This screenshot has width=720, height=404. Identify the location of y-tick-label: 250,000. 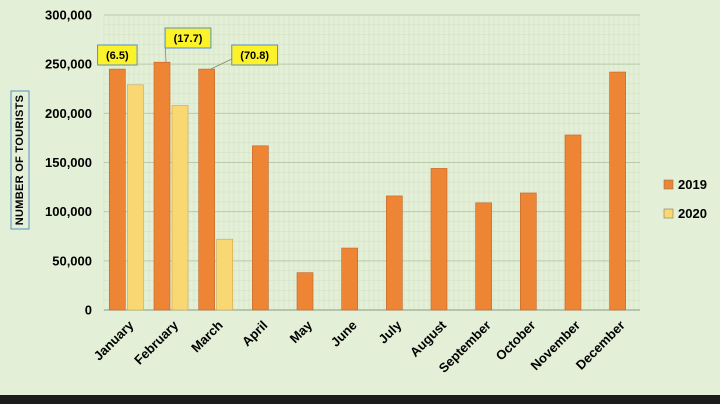
(68, 64).